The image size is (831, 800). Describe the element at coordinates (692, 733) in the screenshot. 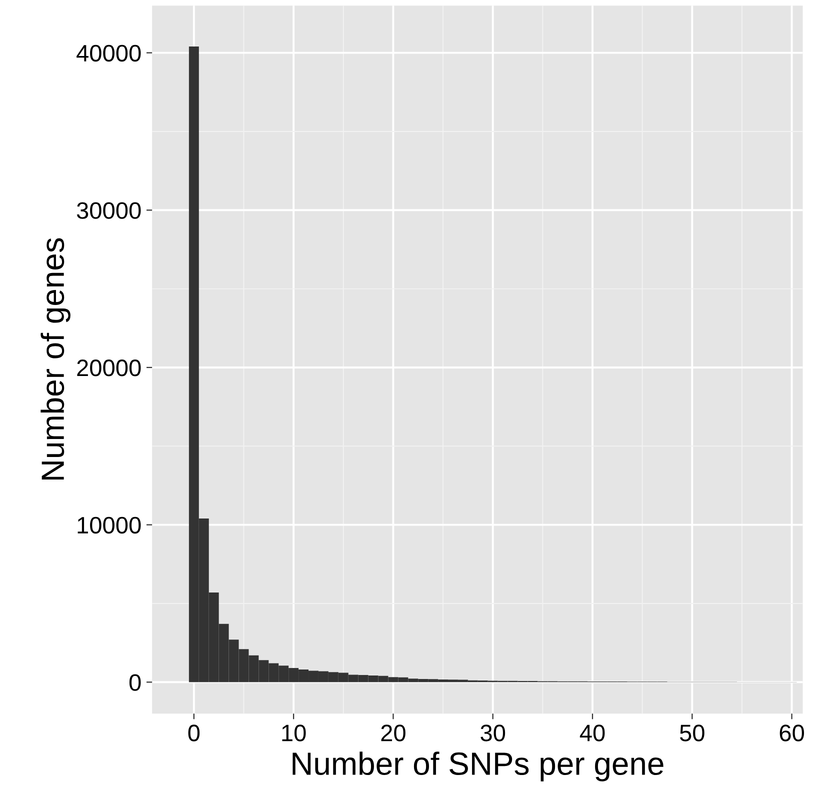

I see `x-tick-label: 50` at that location.